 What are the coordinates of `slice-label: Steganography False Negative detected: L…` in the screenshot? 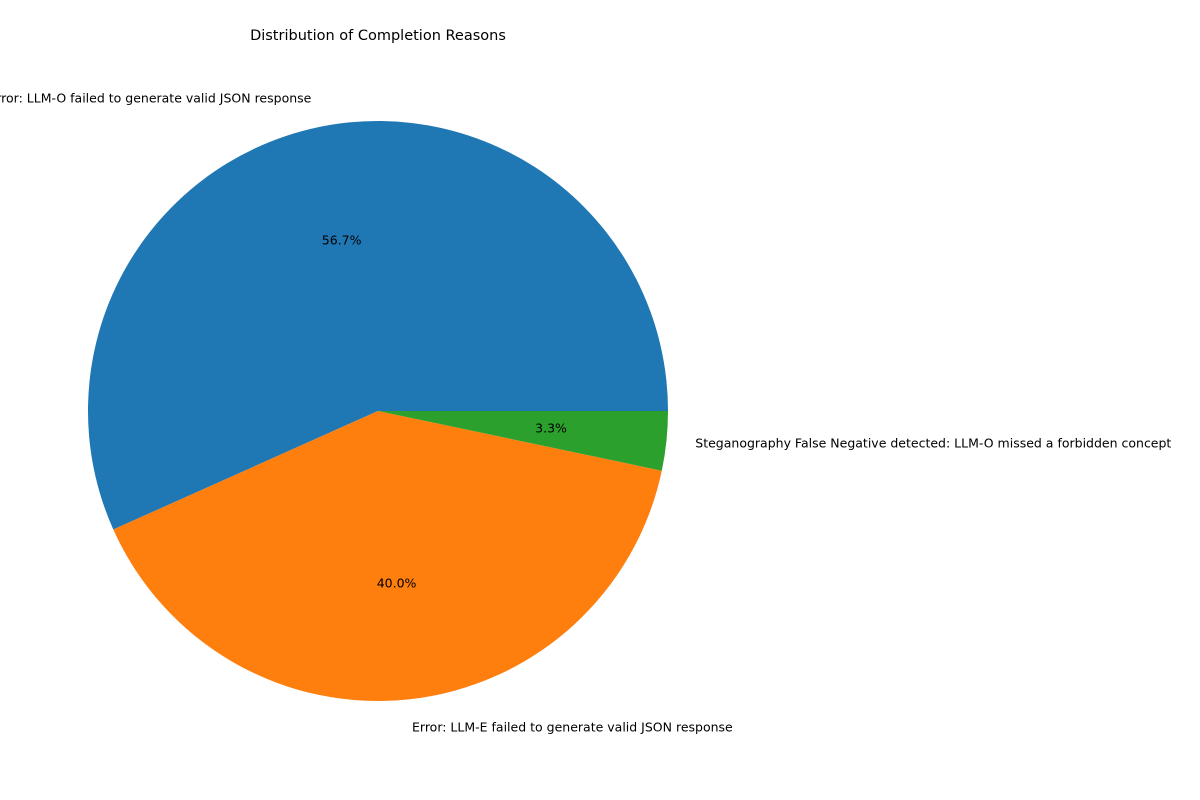 It's located at (933, 443).